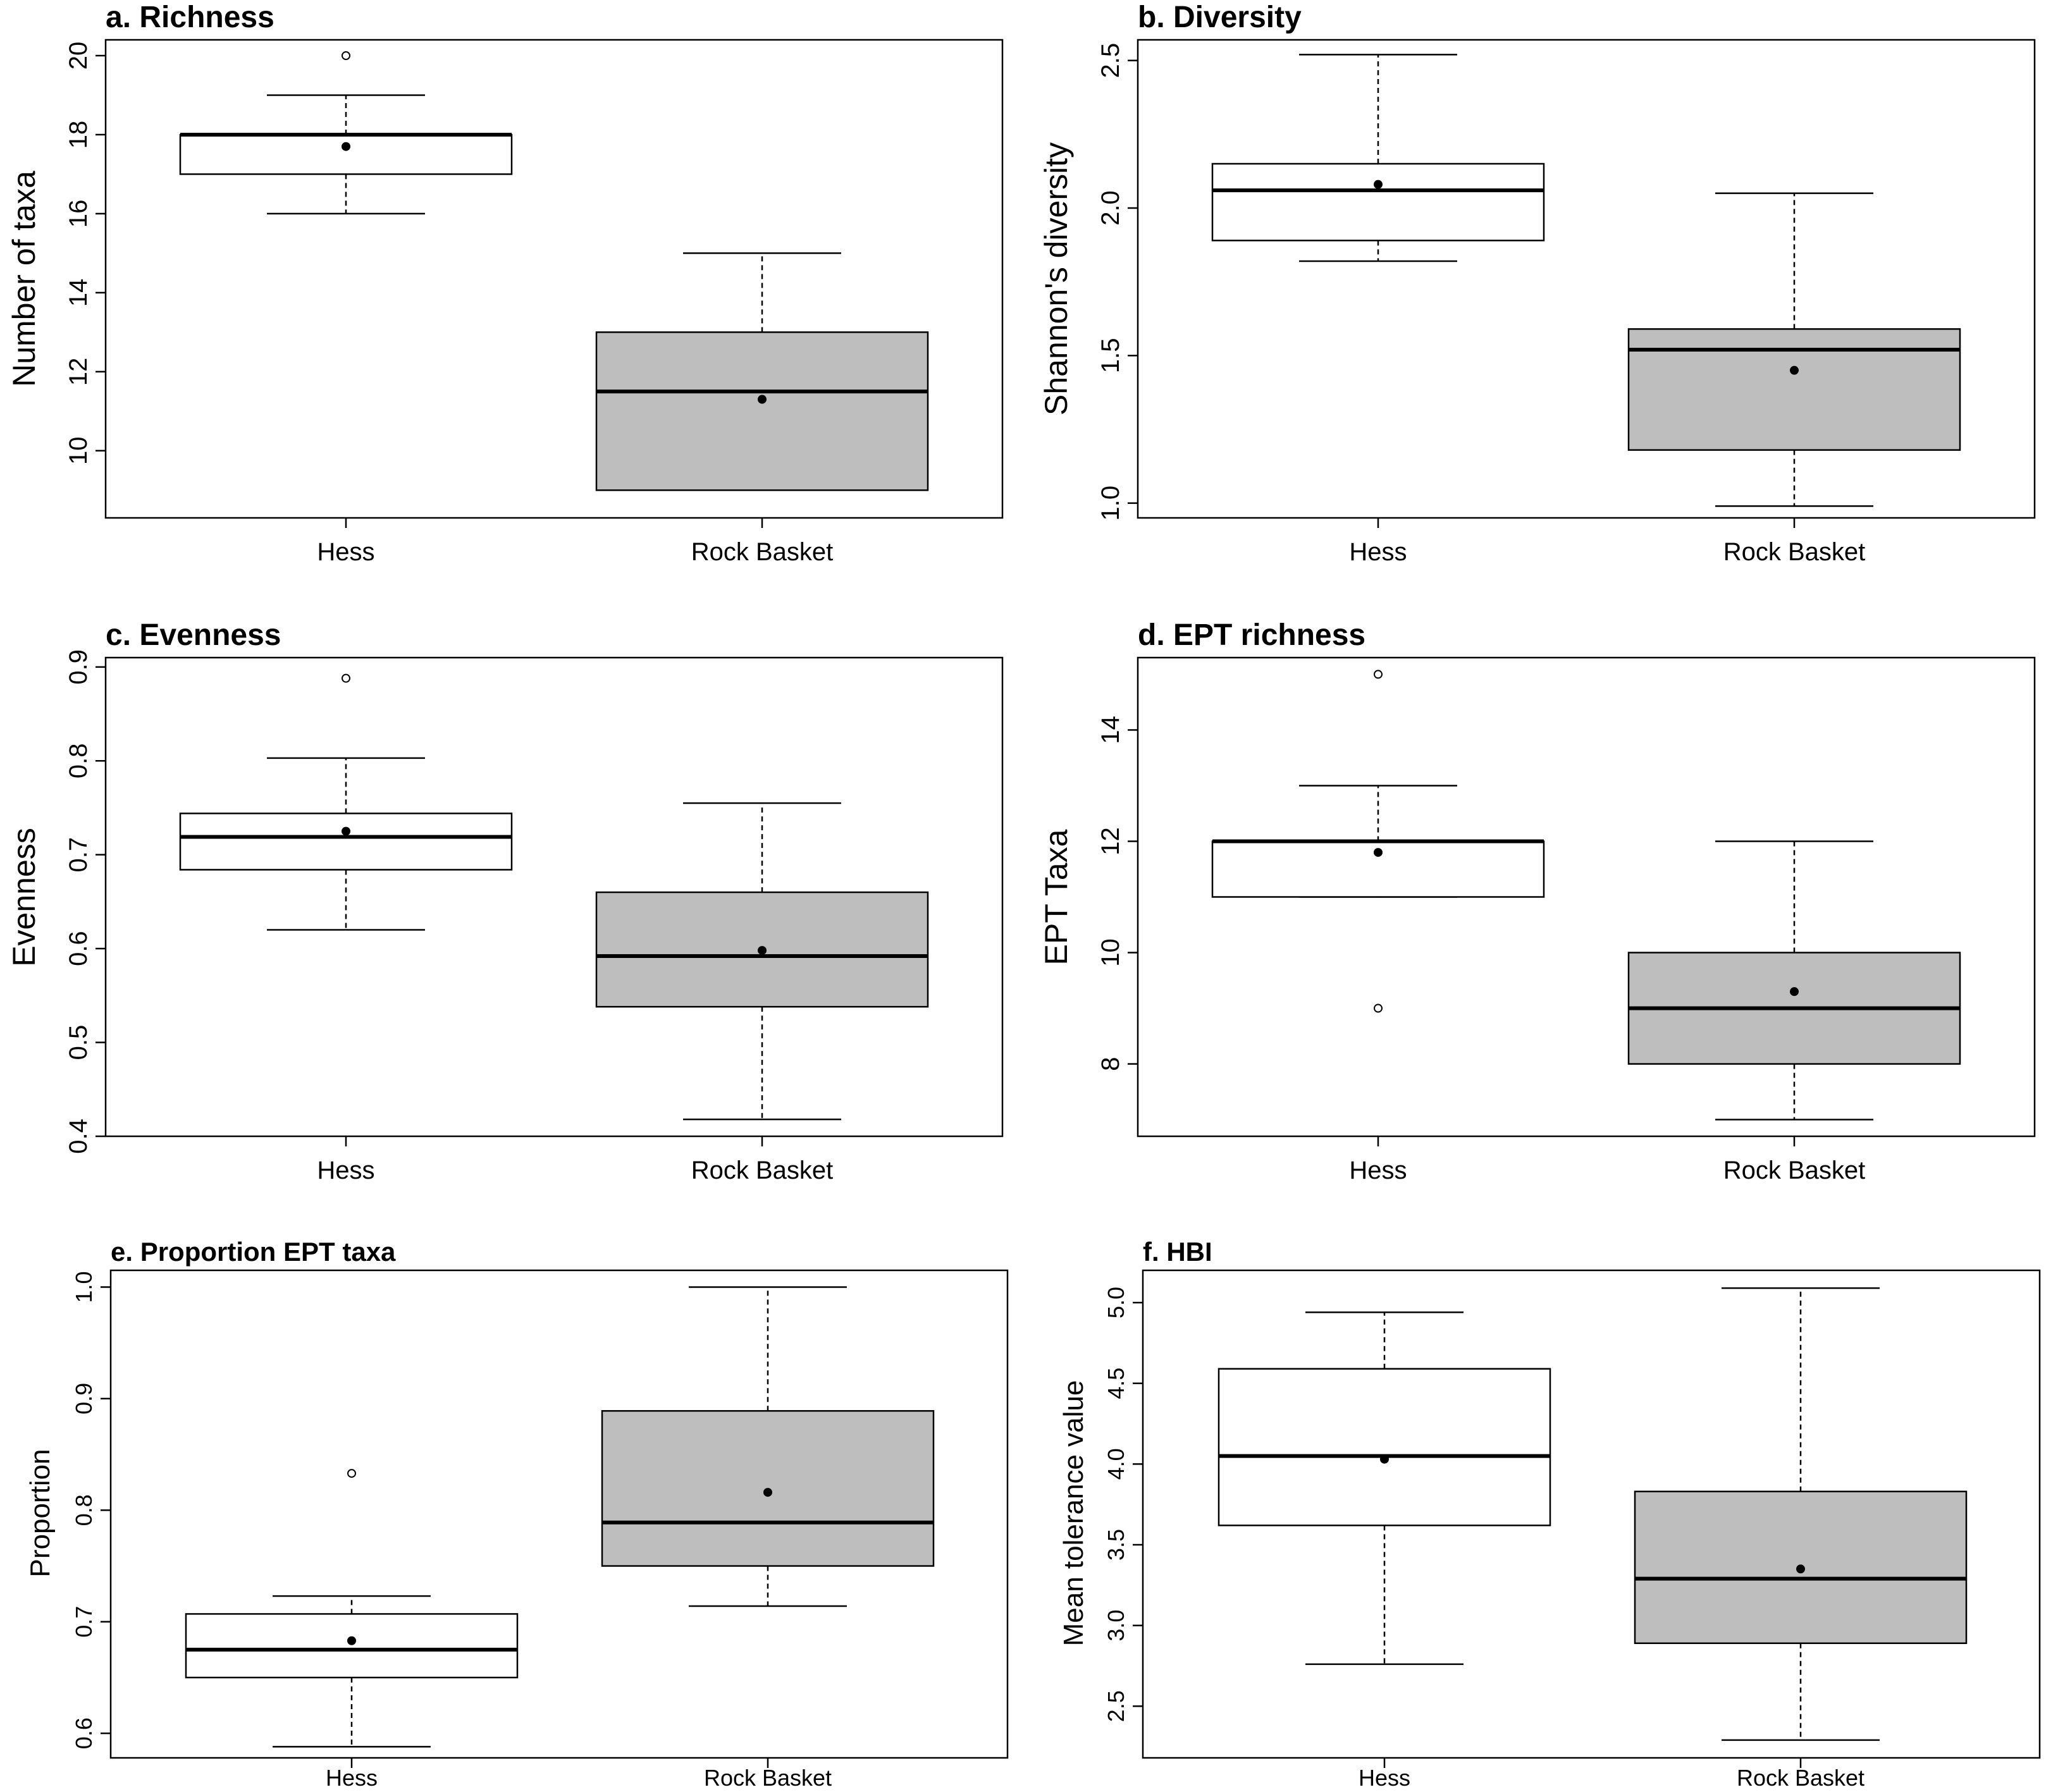 The height and width of the screenshot is (1792, 2046). What do you see at coordinates (1378, 184) in the screenshot?
I see `panel-b-hess-mean-point` at bounding box center [1378, 184].